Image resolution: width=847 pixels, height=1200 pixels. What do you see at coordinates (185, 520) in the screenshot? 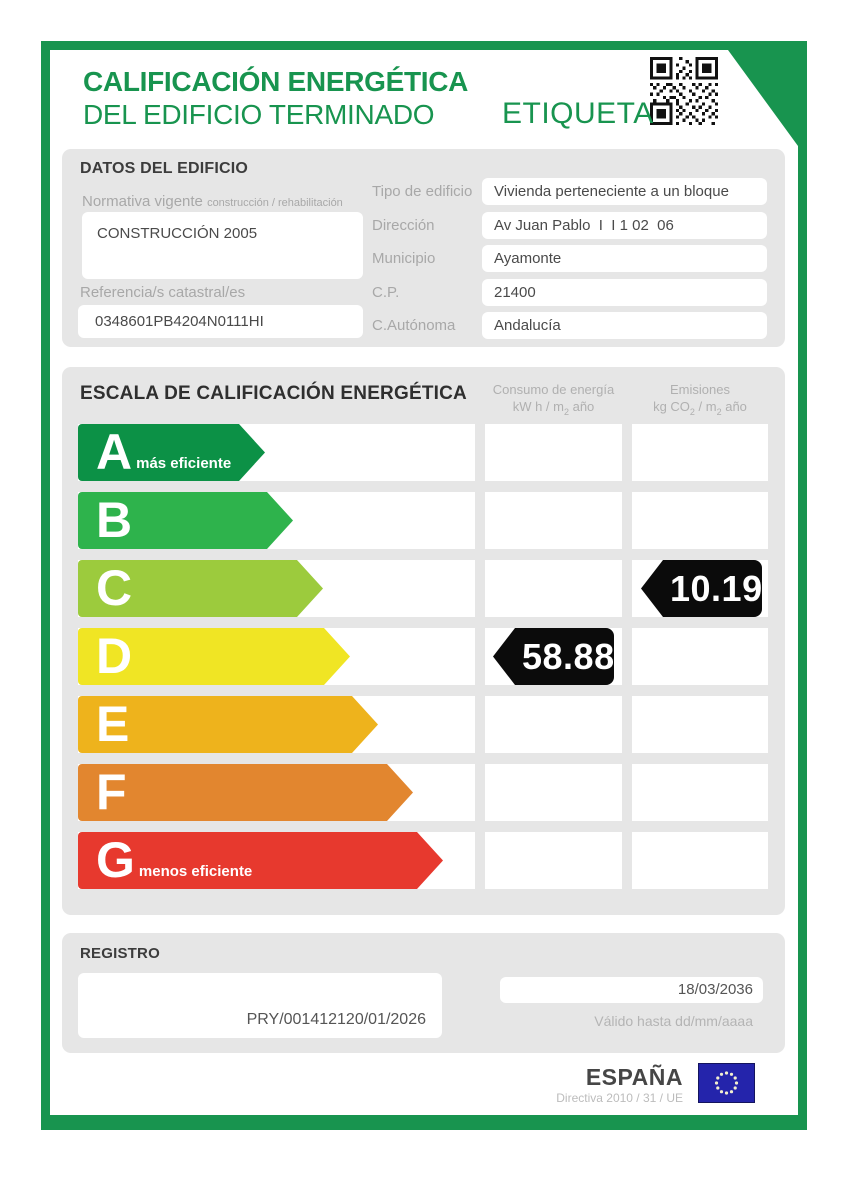
I see `rating-arrow: B` at bounding box center [185, 520].